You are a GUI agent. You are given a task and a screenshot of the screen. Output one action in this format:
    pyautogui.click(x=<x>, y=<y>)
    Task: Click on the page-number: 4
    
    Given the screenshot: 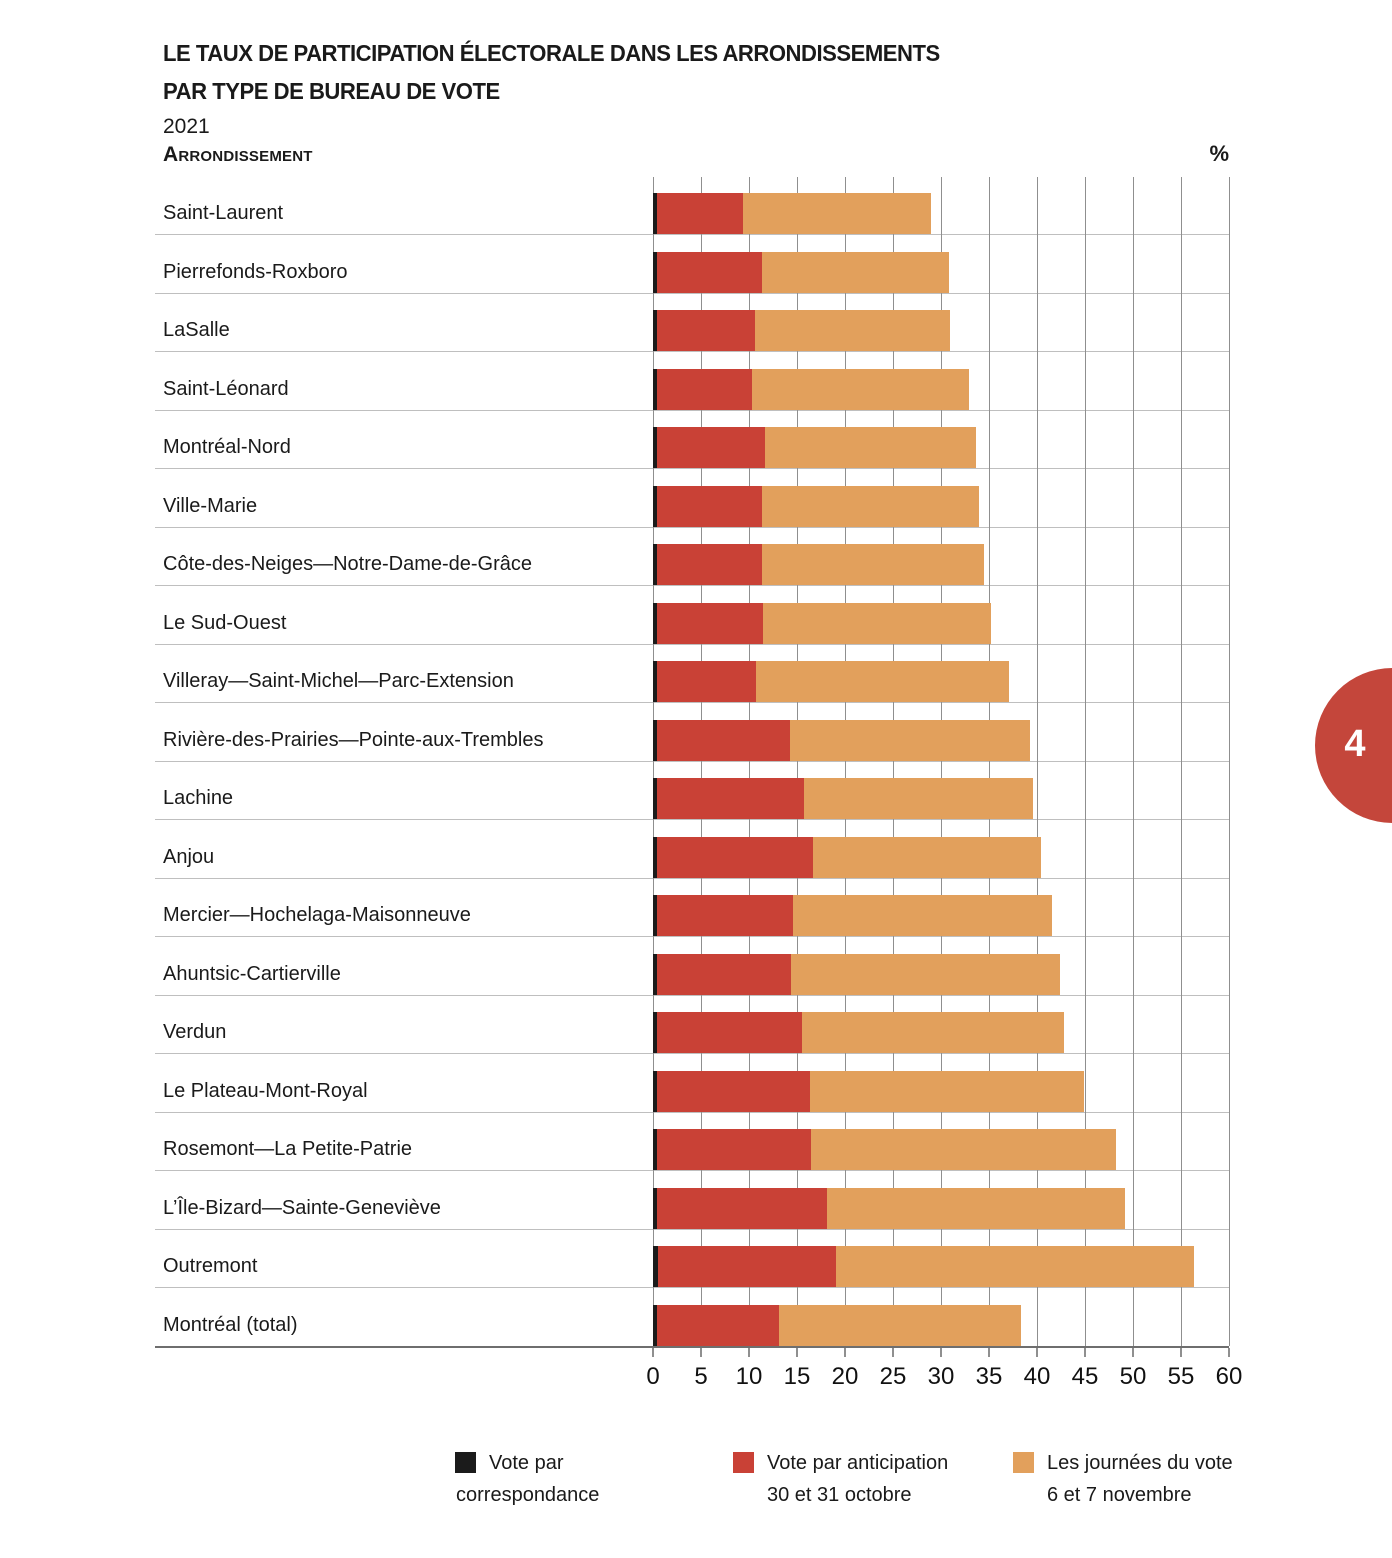 What is the action you would take?
    pyautogui.click(x=1355, y=743)
    